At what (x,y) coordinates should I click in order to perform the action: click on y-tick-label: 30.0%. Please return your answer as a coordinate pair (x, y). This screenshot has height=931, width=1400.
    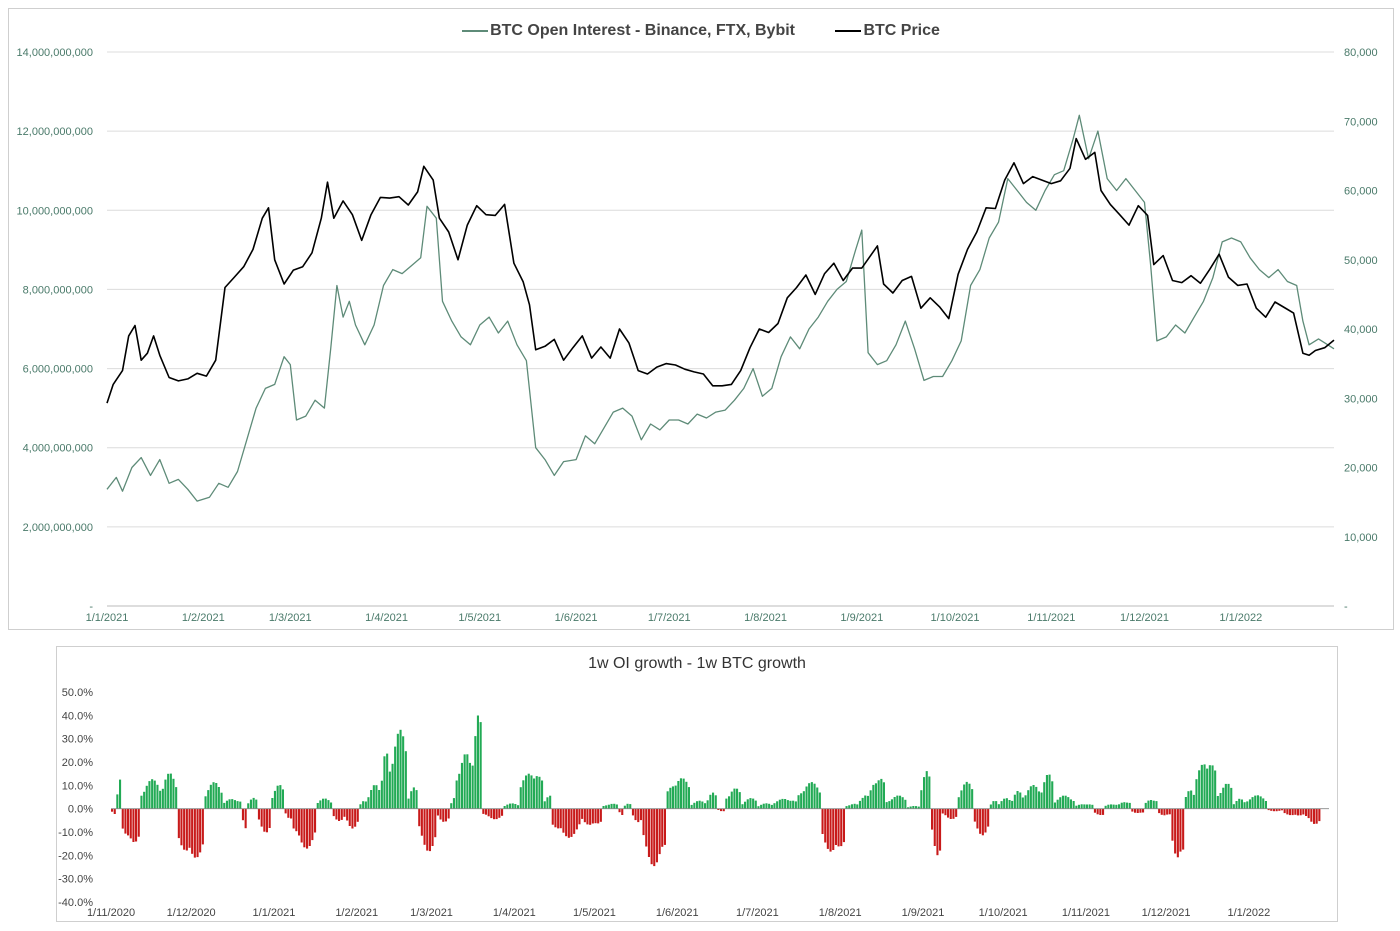
    Looking at the image, I should click on (77, 740).